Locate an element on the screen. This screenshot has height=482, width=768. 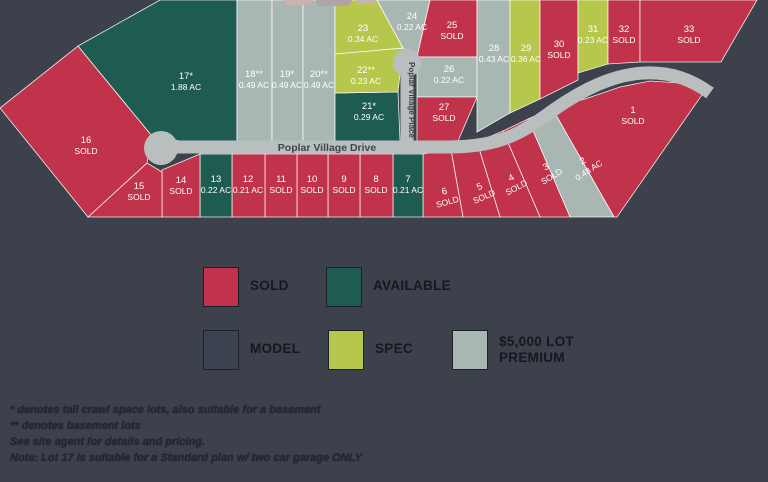
lot-label-27: 27 SOLD is located at coordinates (443, 112).